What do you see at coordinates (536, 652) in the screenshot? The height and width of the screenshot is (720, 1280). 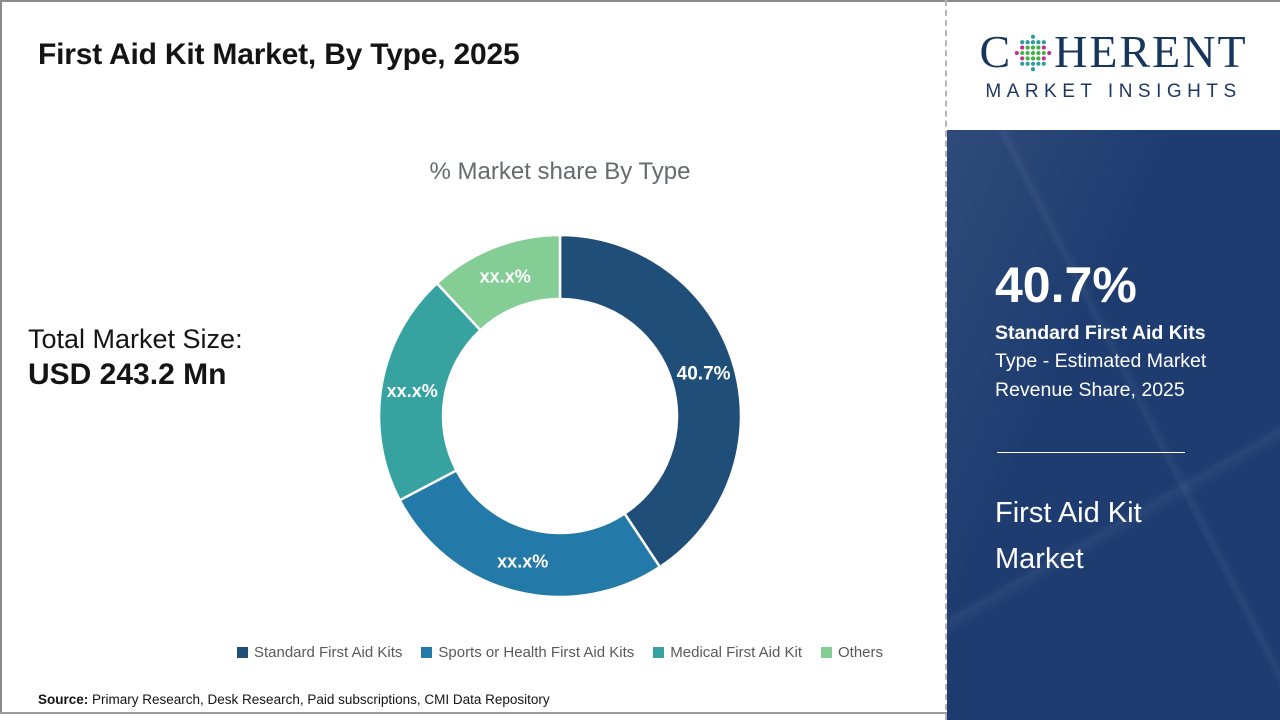 I see `legend-label: Sports or Health First Aid Kits` at bounding box center [536, 652].